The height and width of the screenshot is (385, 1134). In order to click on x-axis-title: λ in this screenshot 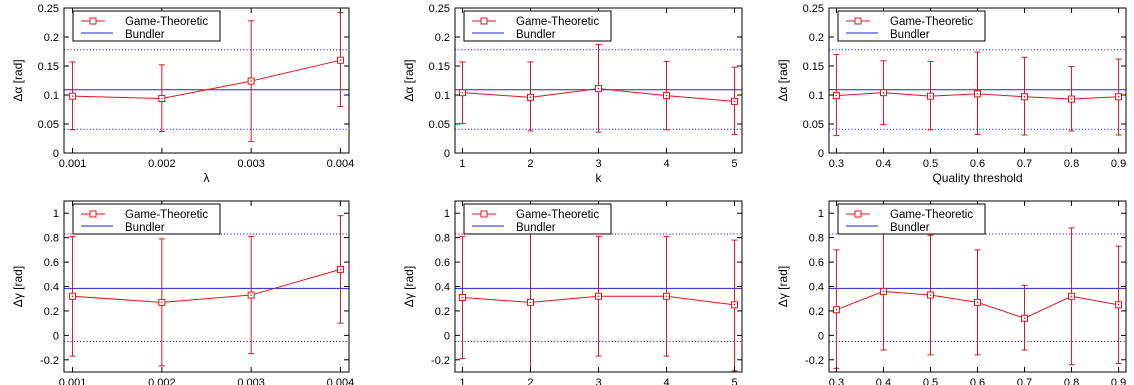, I will do `click(207, 178)`.